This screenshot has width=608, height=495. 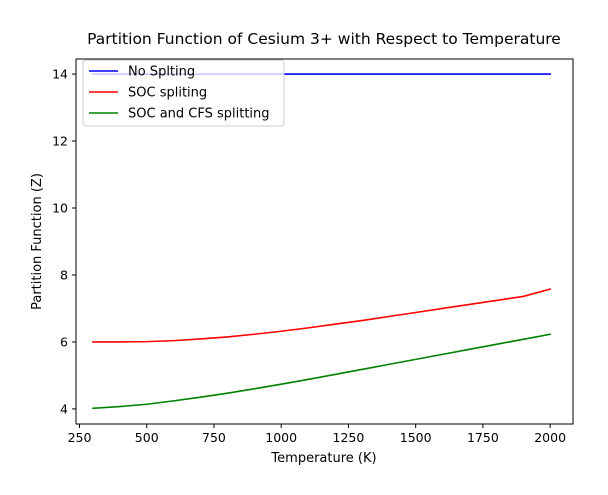 I want to click on legend-label-1: No Splting, so click(x=161, y=72).